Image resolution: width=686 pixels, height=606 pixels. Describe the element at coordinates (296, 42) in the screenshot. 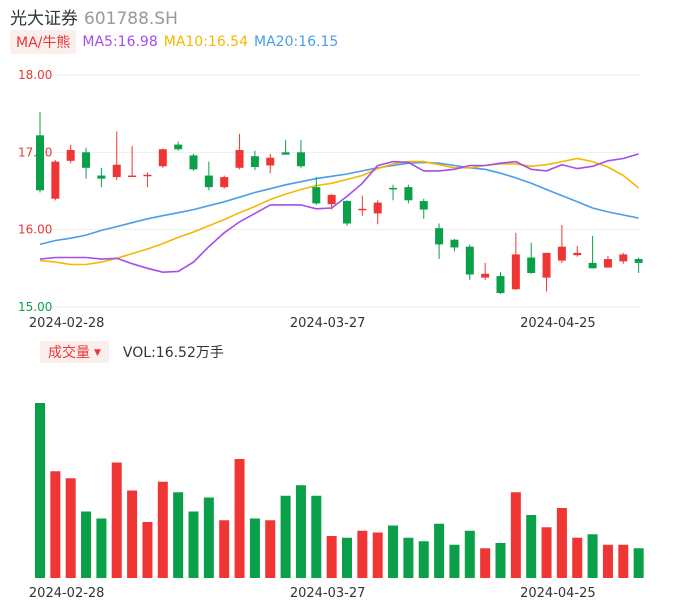

I see `ma20-label: MA20:16.15` at that location.